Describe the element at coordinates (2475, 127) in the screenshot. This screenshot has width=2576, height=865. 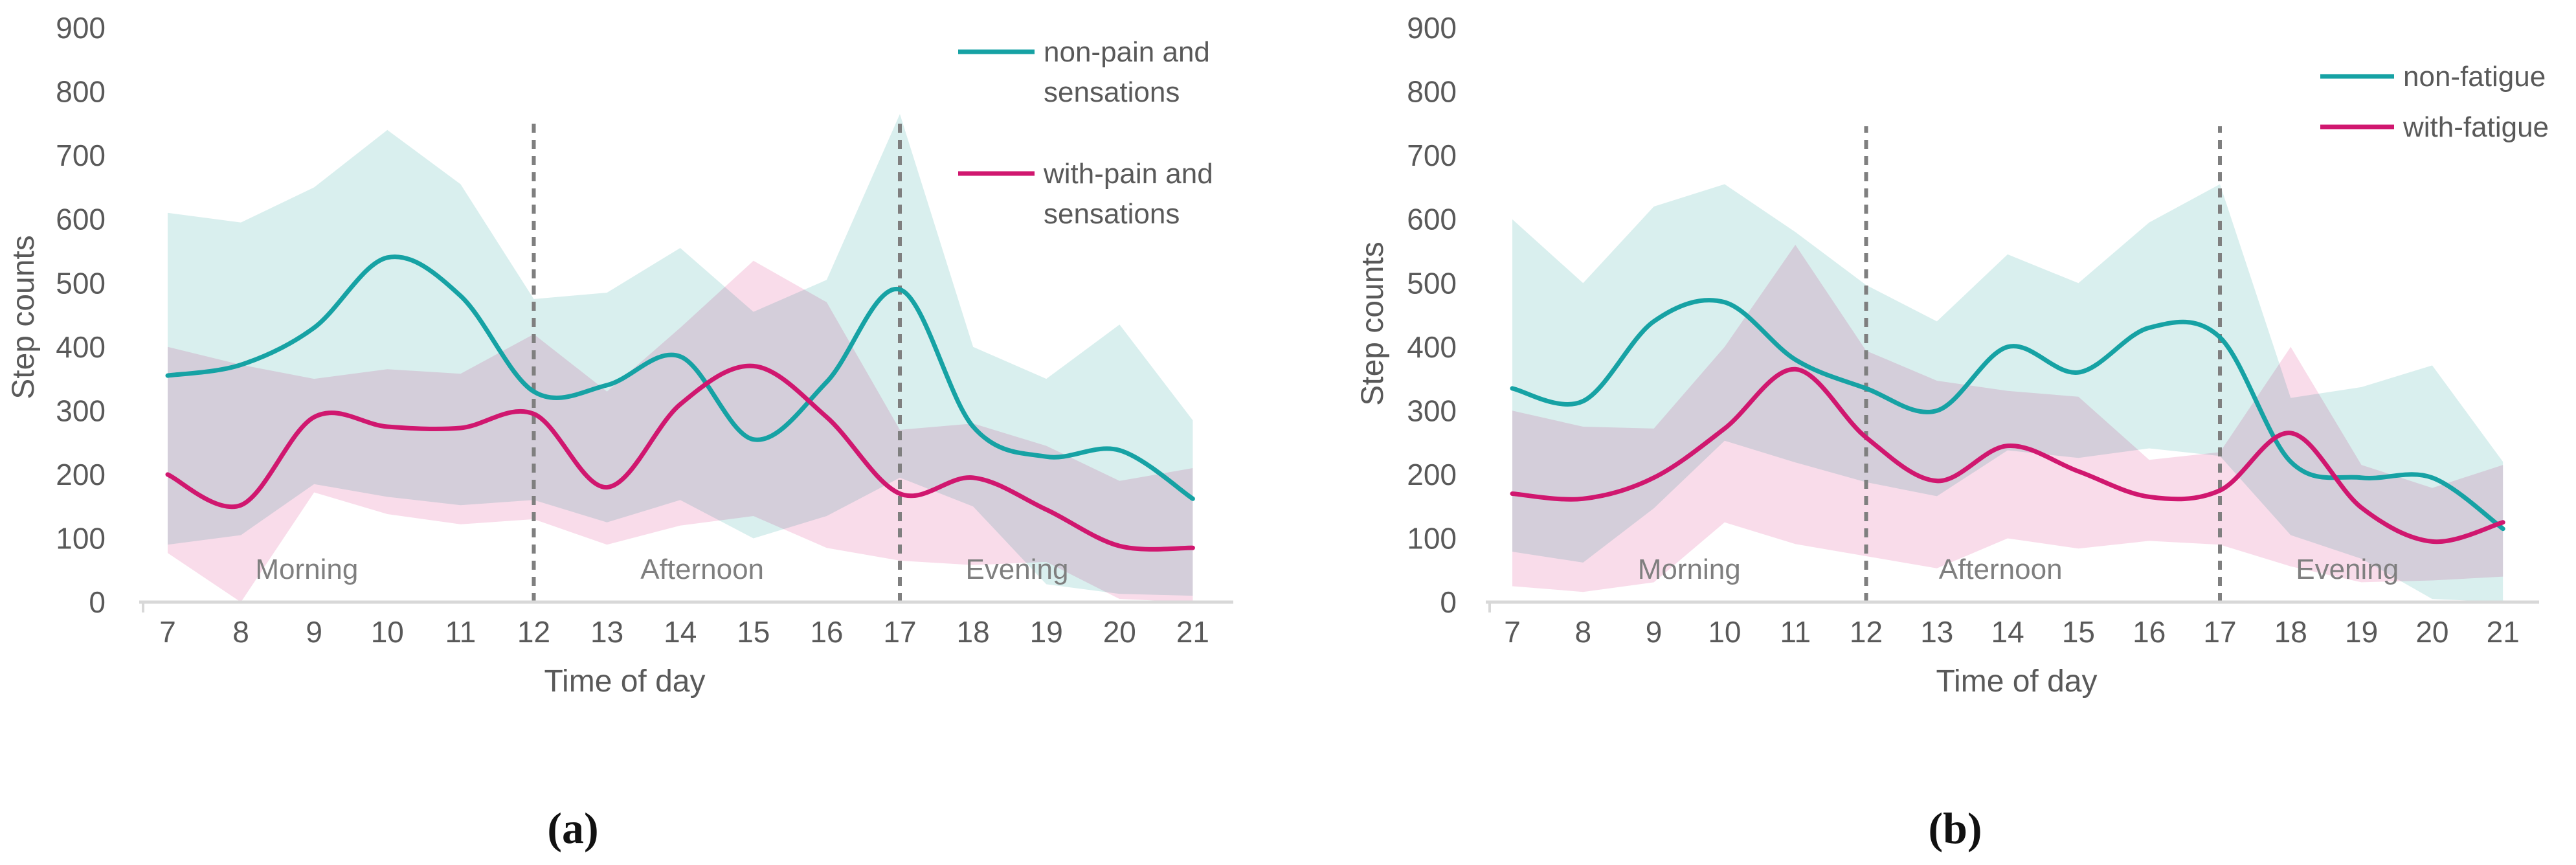
I see `legend-label: with-fatigue` at that location.